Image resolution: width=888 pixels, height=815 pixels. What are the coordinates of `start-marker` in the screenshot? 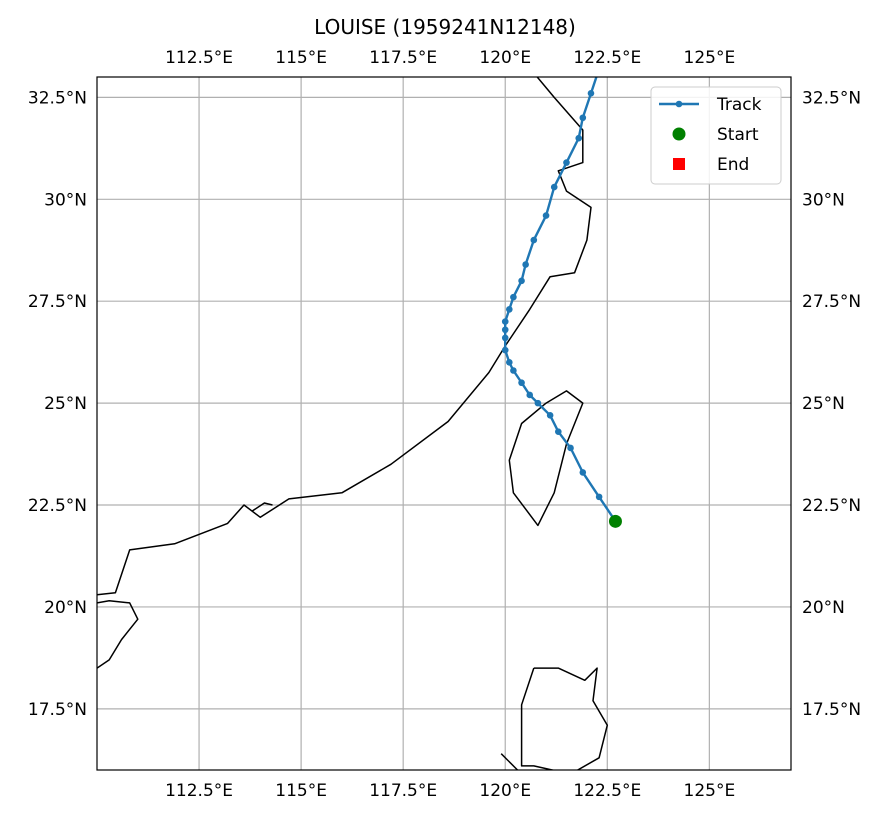 It's located at (615, 521).